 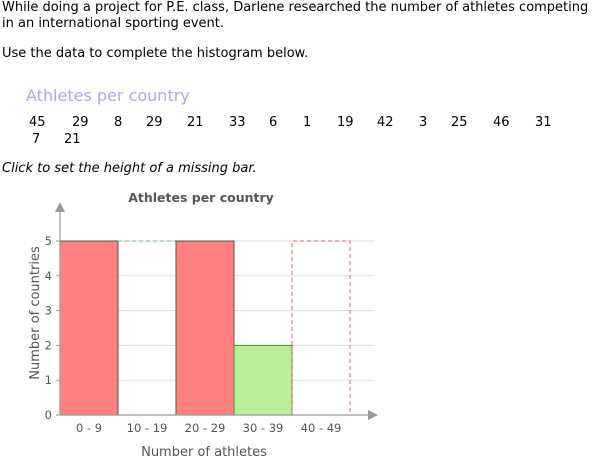 I want to click on x-tick-label: 10 - 19, so click(x=147, y=428).